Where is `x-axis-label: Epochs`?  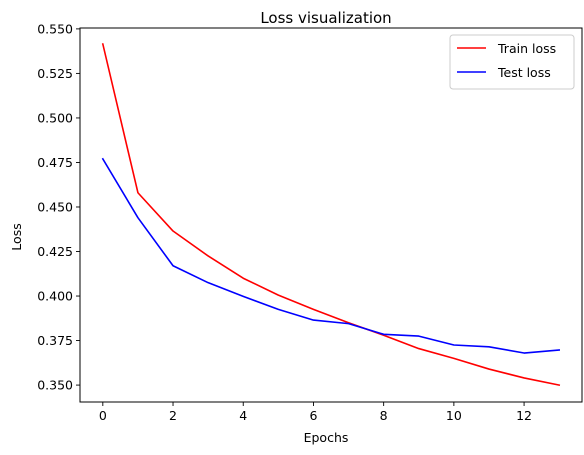
x-axis-label: Epochs is located at coordinates (326, 437).